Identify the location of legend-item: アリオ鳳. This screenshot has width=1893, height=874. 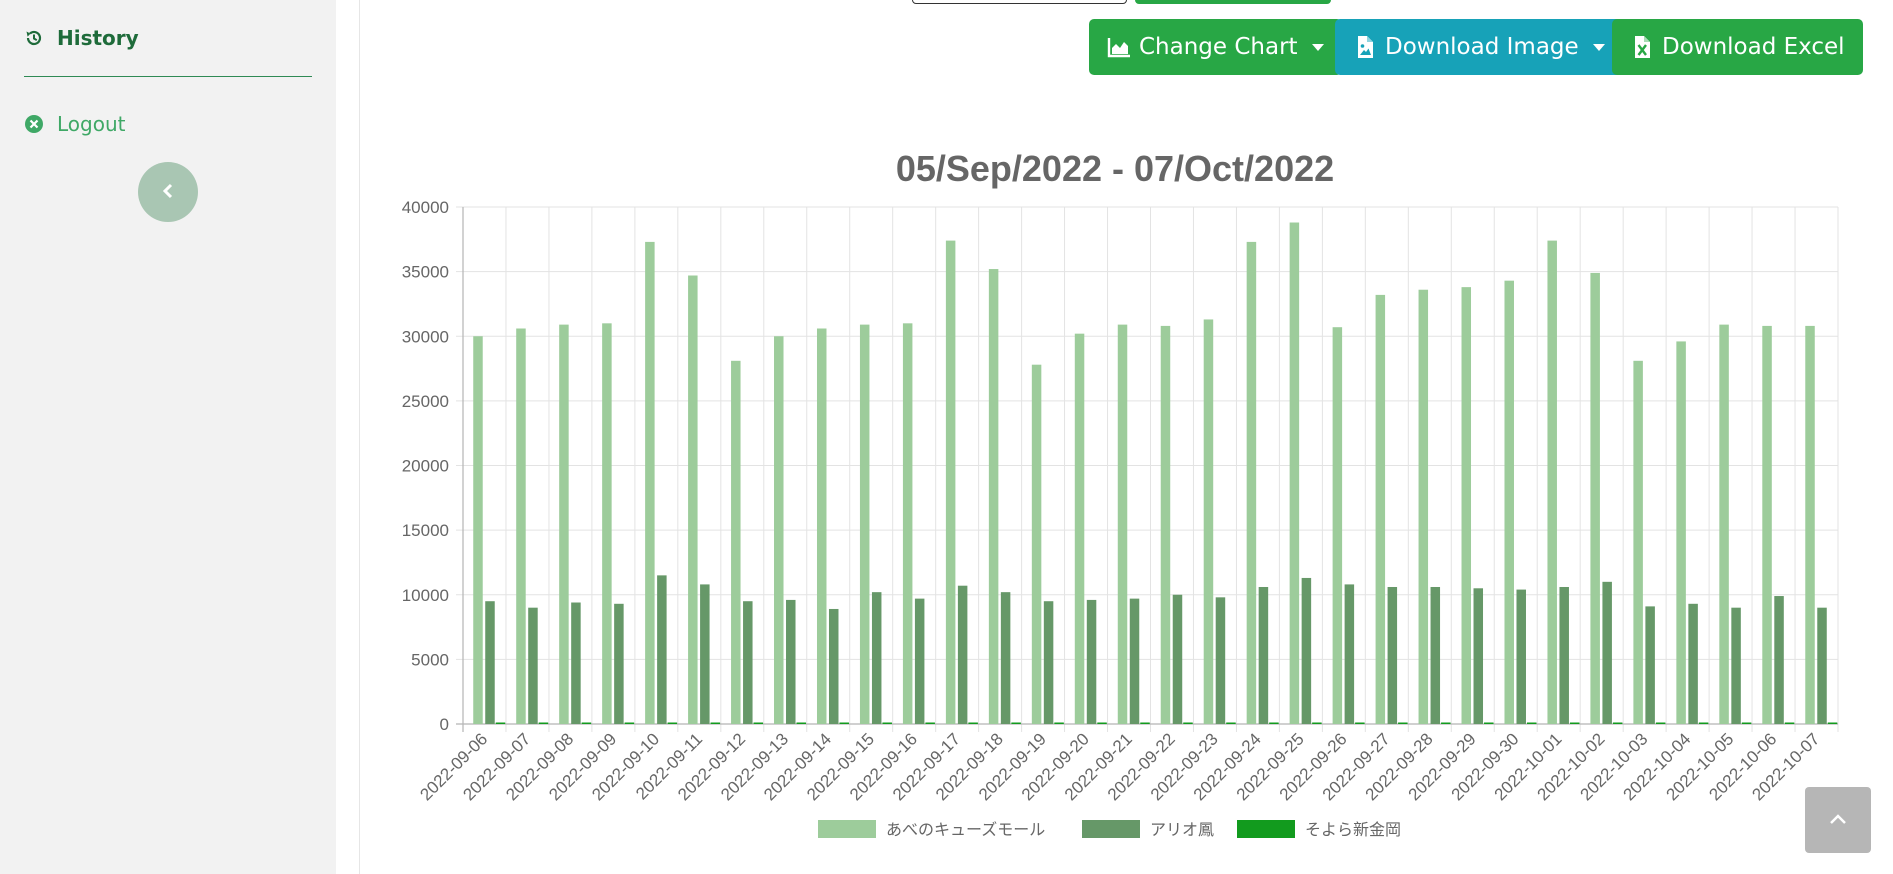
(1148, 829).